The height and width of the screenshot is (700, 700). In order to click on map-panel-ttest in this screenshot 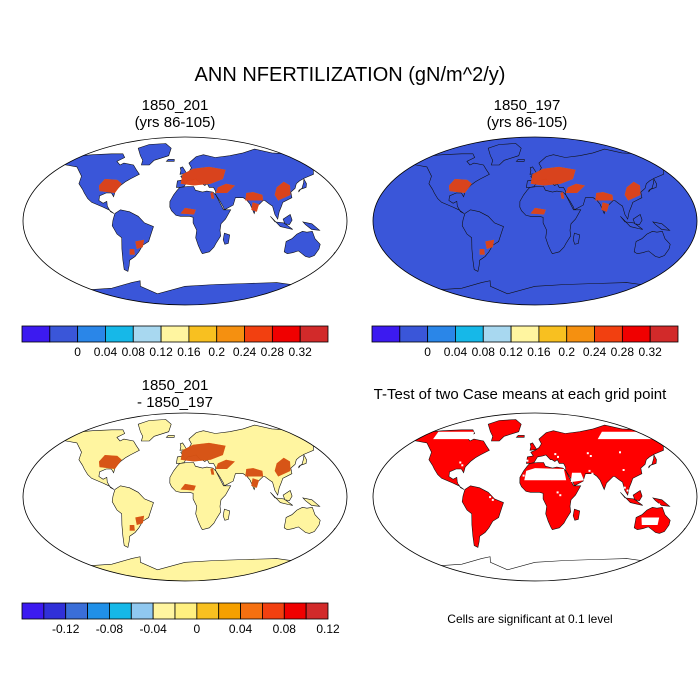, I will do `click(535, 497)`.